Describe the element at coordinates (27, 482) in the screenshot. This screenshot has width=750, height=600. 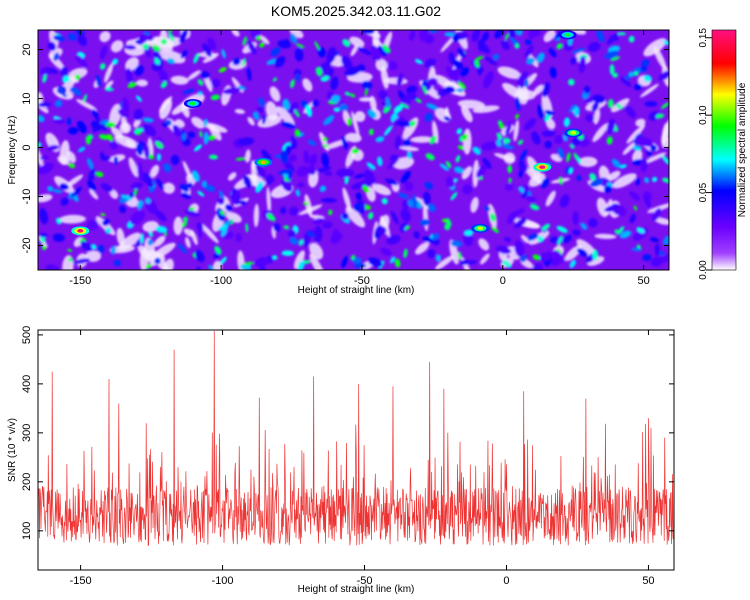
I see `snr-y-tick-label: 200` at that location.